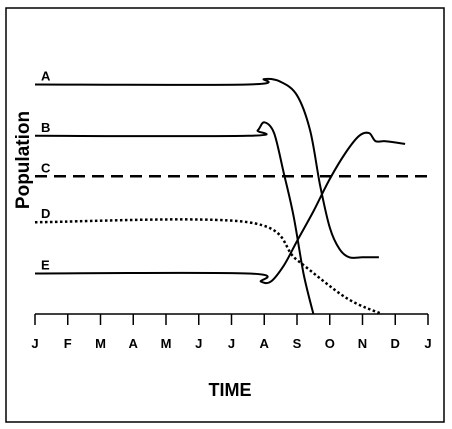  Describe the element at coordinates (362, 343) in the screenshot. I see `x-tick-label: N` at that location.